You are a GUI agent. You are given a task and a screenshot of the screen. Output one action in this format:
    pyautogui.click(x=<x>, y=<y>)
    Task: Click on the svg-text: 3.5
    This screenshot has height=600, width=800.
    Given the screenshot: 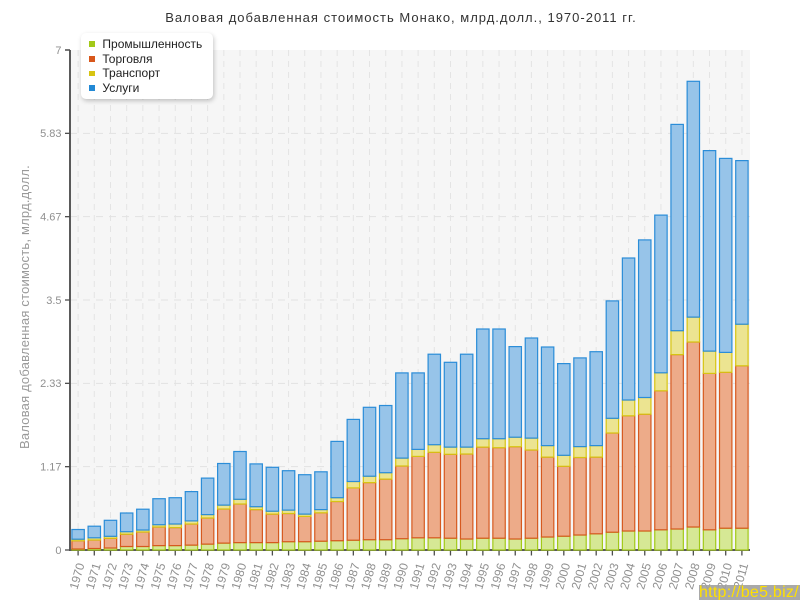 What is the action you would take?
    pyautogui.click(x=53, y=301)
    